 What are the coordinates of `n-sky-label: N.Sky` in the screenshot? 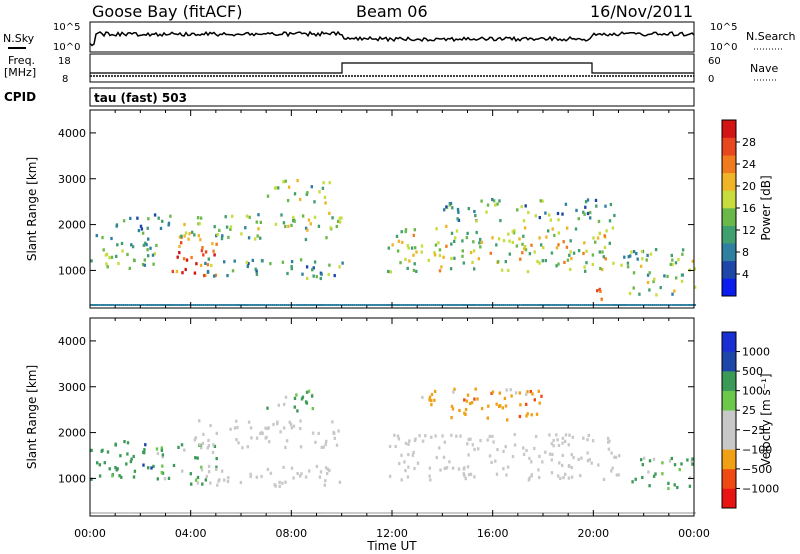 It's located at (19, 38).